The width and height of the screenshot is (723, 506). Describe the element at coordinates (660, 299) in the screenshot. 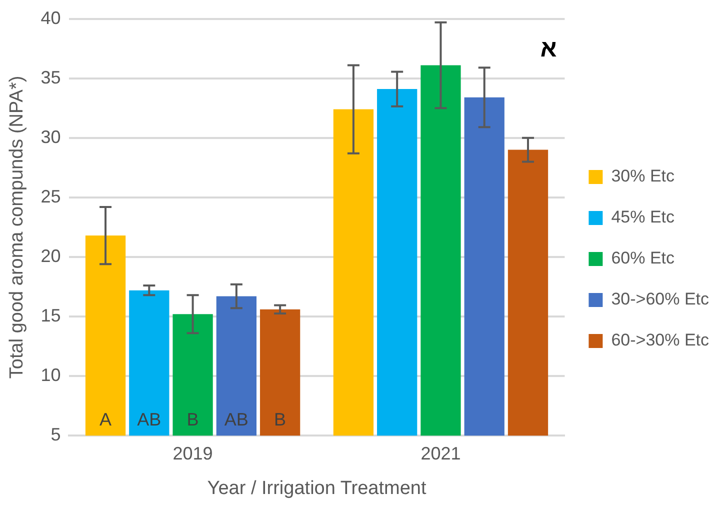

I see `legend-label: 30->60% Etc` at that location.